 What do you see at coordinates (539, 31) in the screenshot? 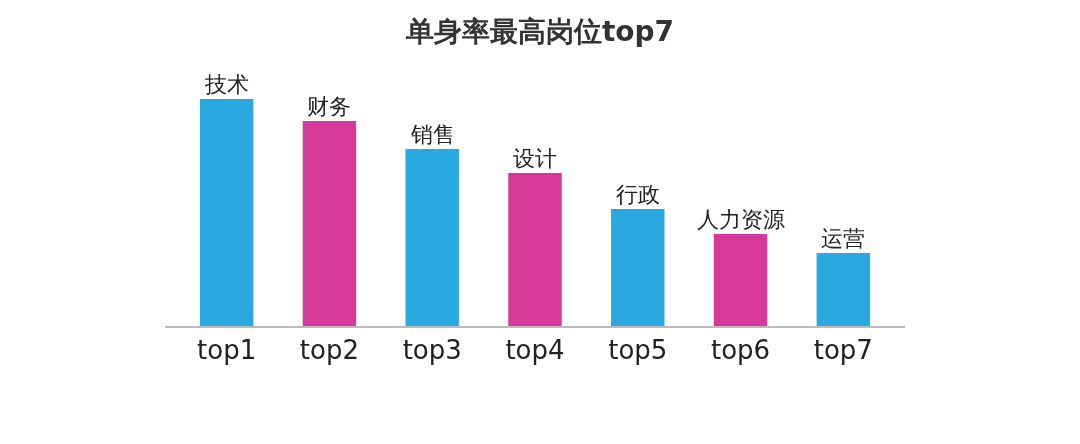
I see `chart-title: 单身率最高岗位top7` at bounding box center [539, 31].